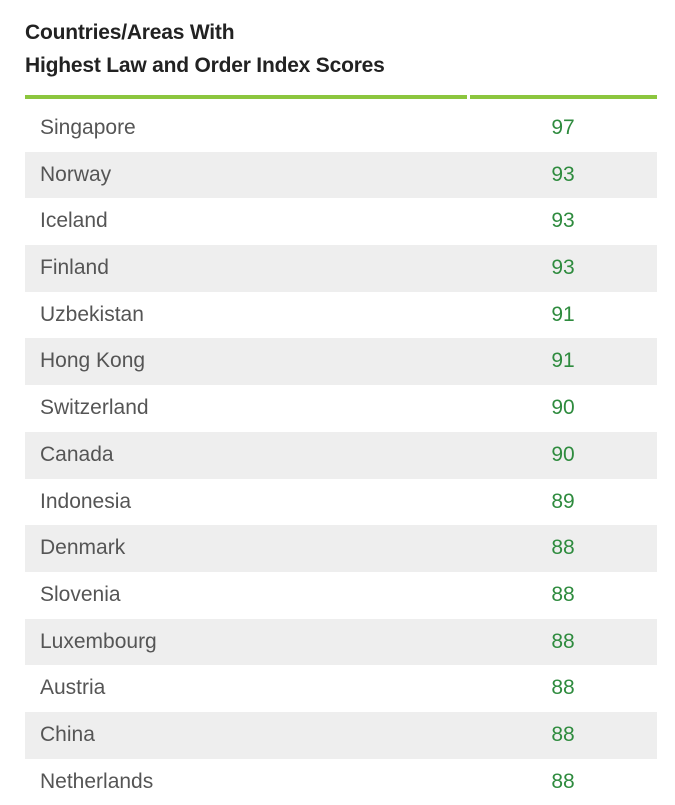  Describe the element at coordinates (92, 314) in the screenshot. I see `country-name: Uzbekistan` at that location.